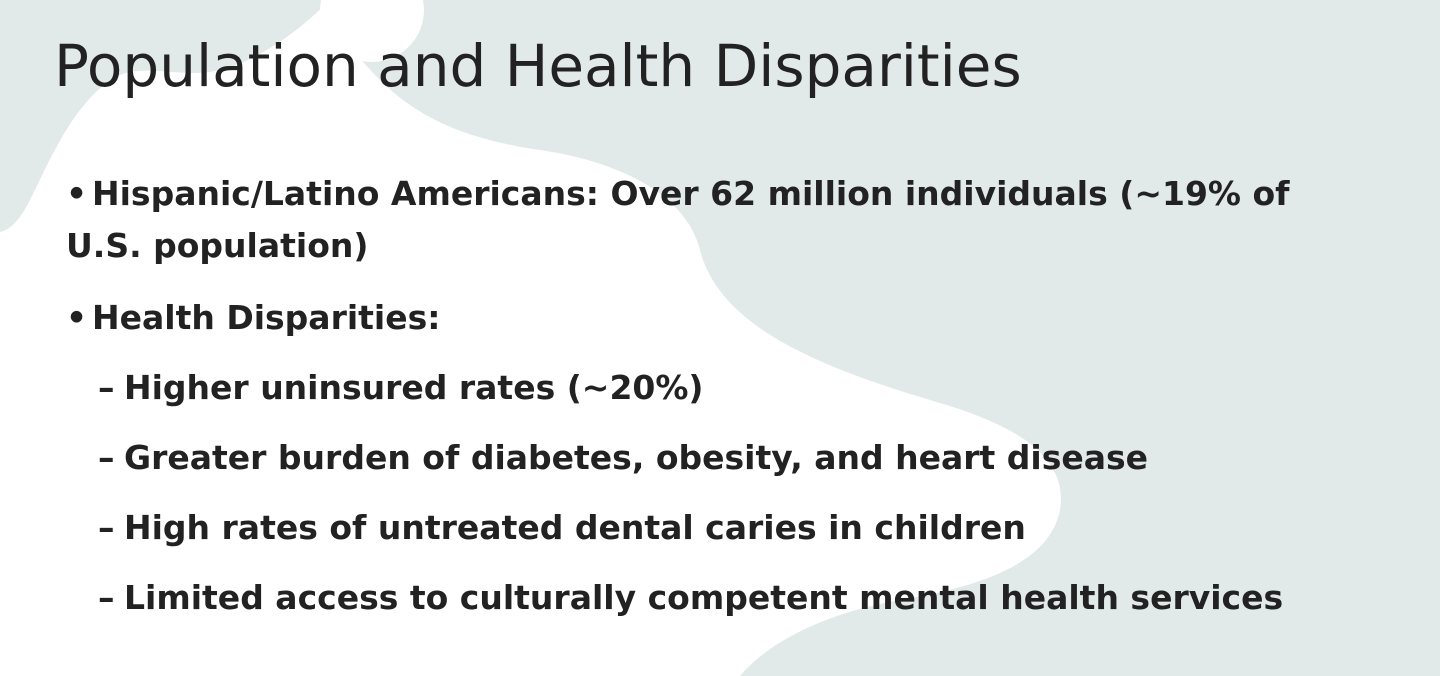 This screenshot has height=676, width=1440. I want to click on background-circle, so click(372, 31).